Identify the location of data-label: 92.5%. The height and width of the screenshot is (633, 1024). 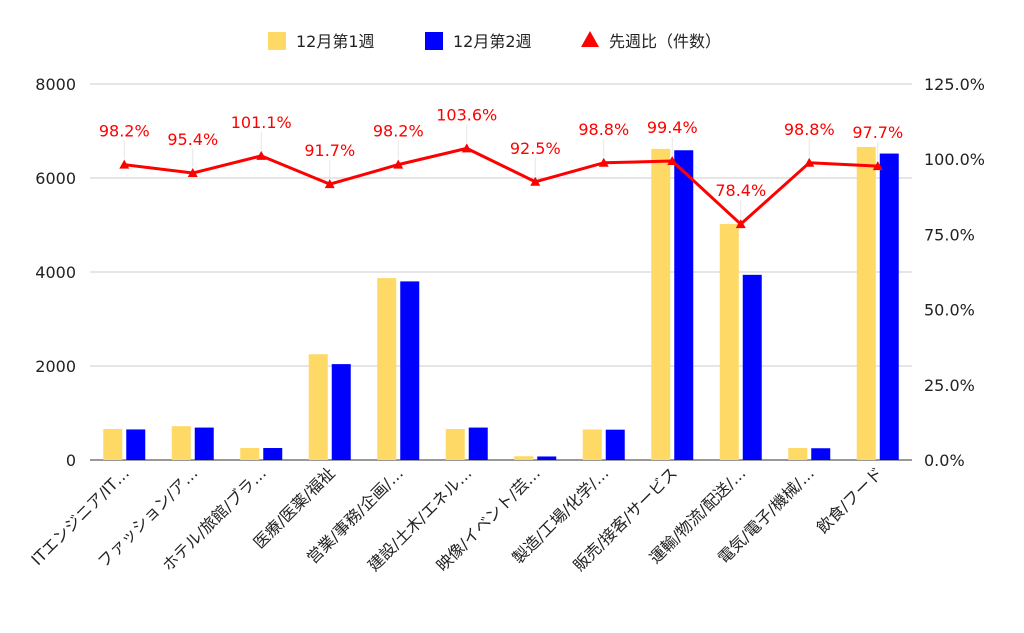
(535, 148).